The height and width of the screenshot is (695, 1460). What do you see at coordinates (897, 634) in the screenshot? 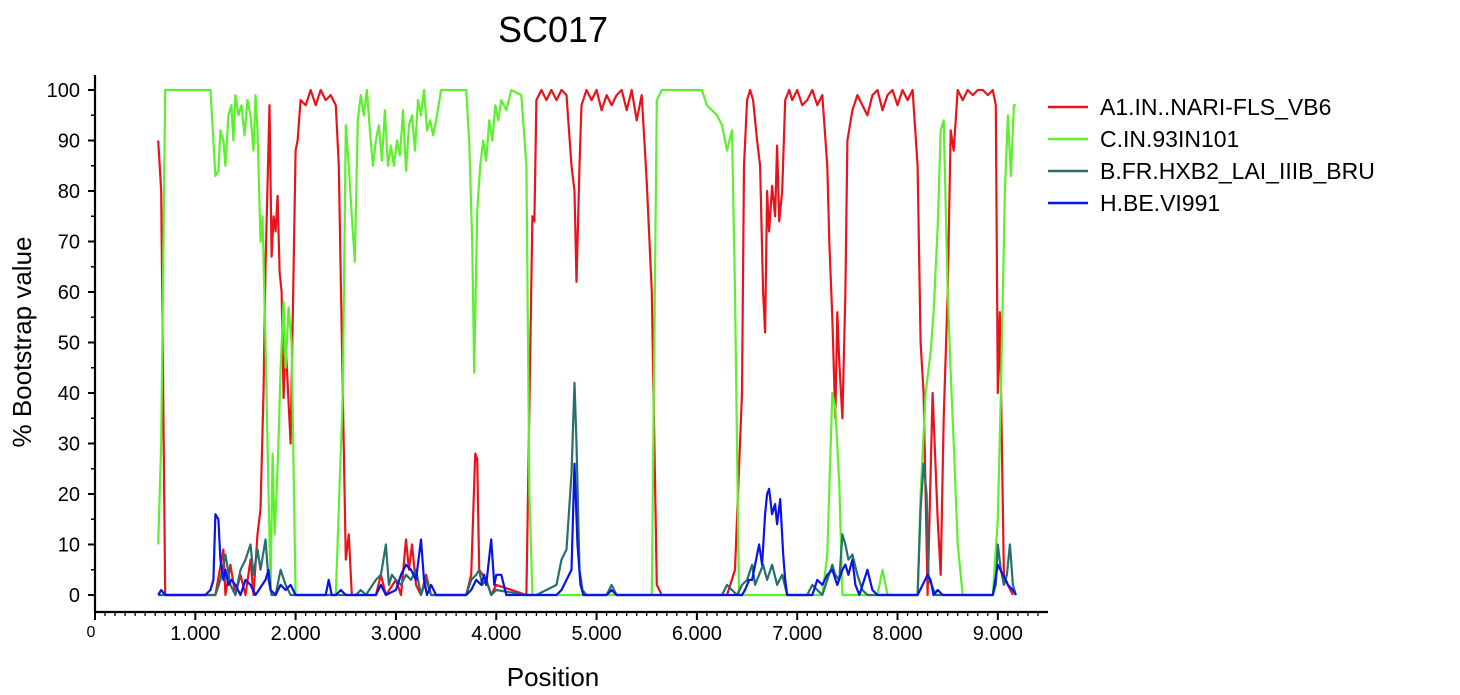
I see `x-tick-label: 8.000` at bounding box center [897, 634].